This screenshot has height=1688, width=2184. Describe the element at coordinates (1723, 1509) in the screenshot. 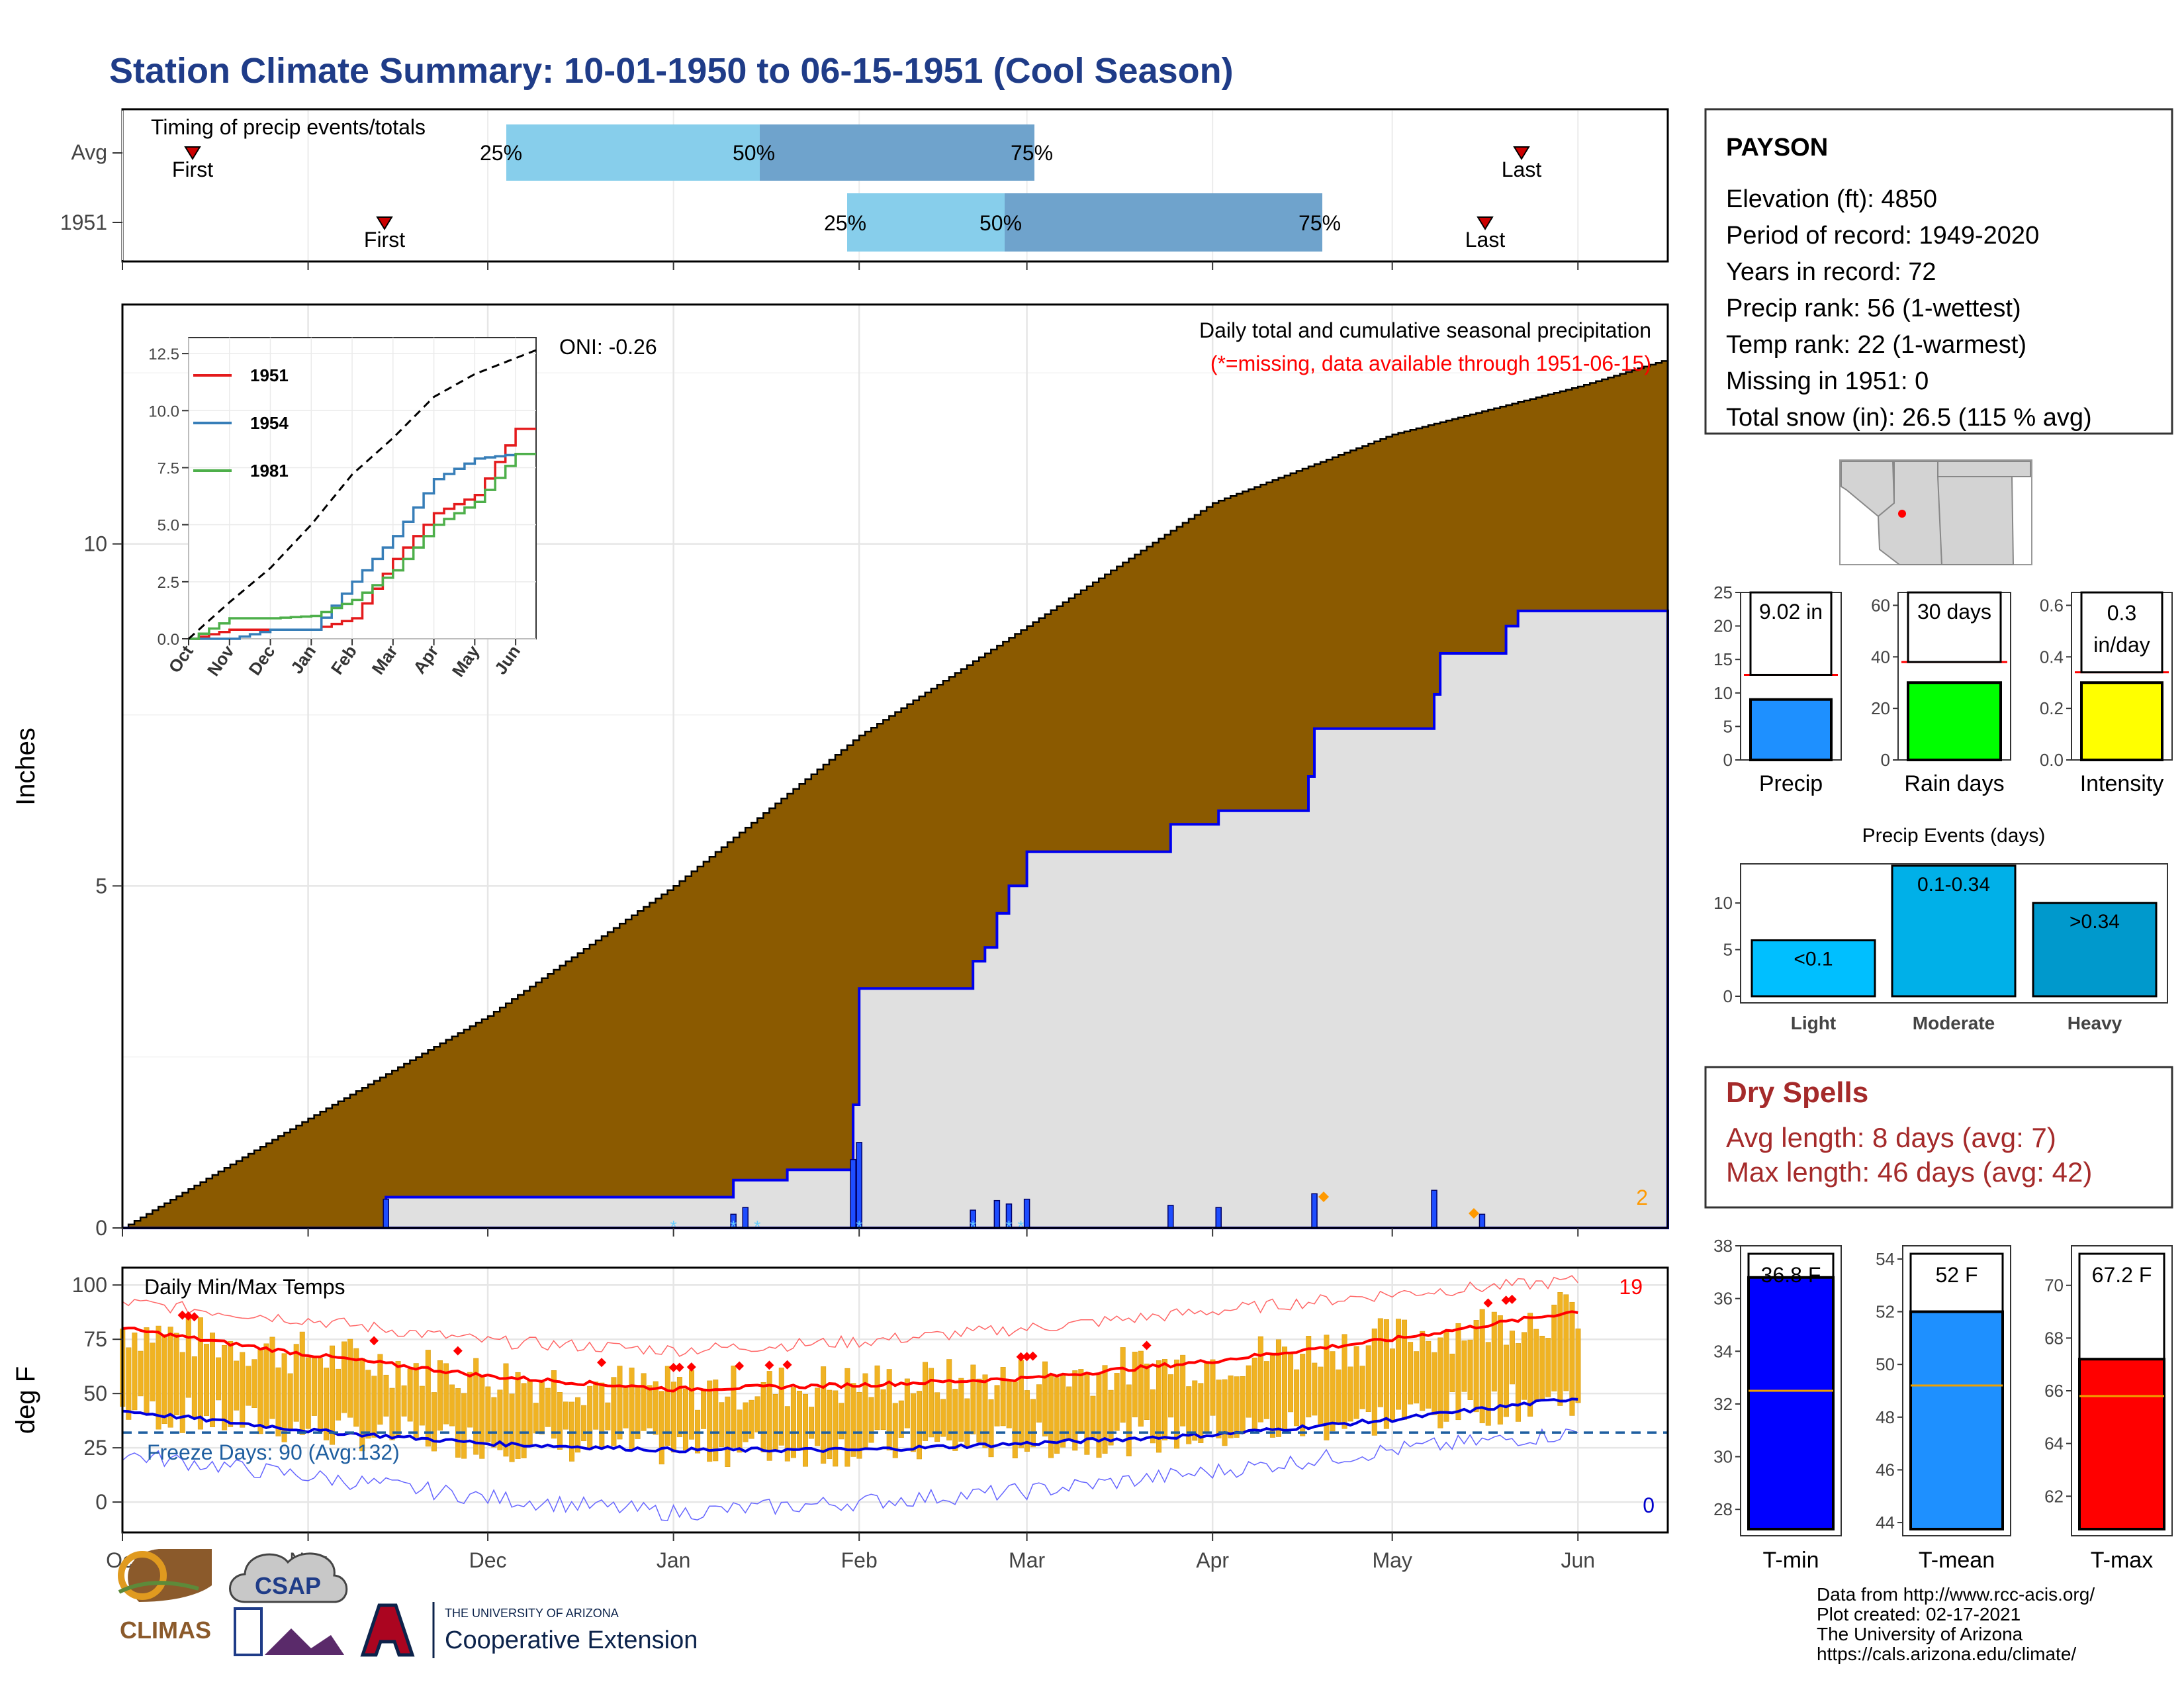

I see `temp-bar-y-tick-label: 28` at that location.